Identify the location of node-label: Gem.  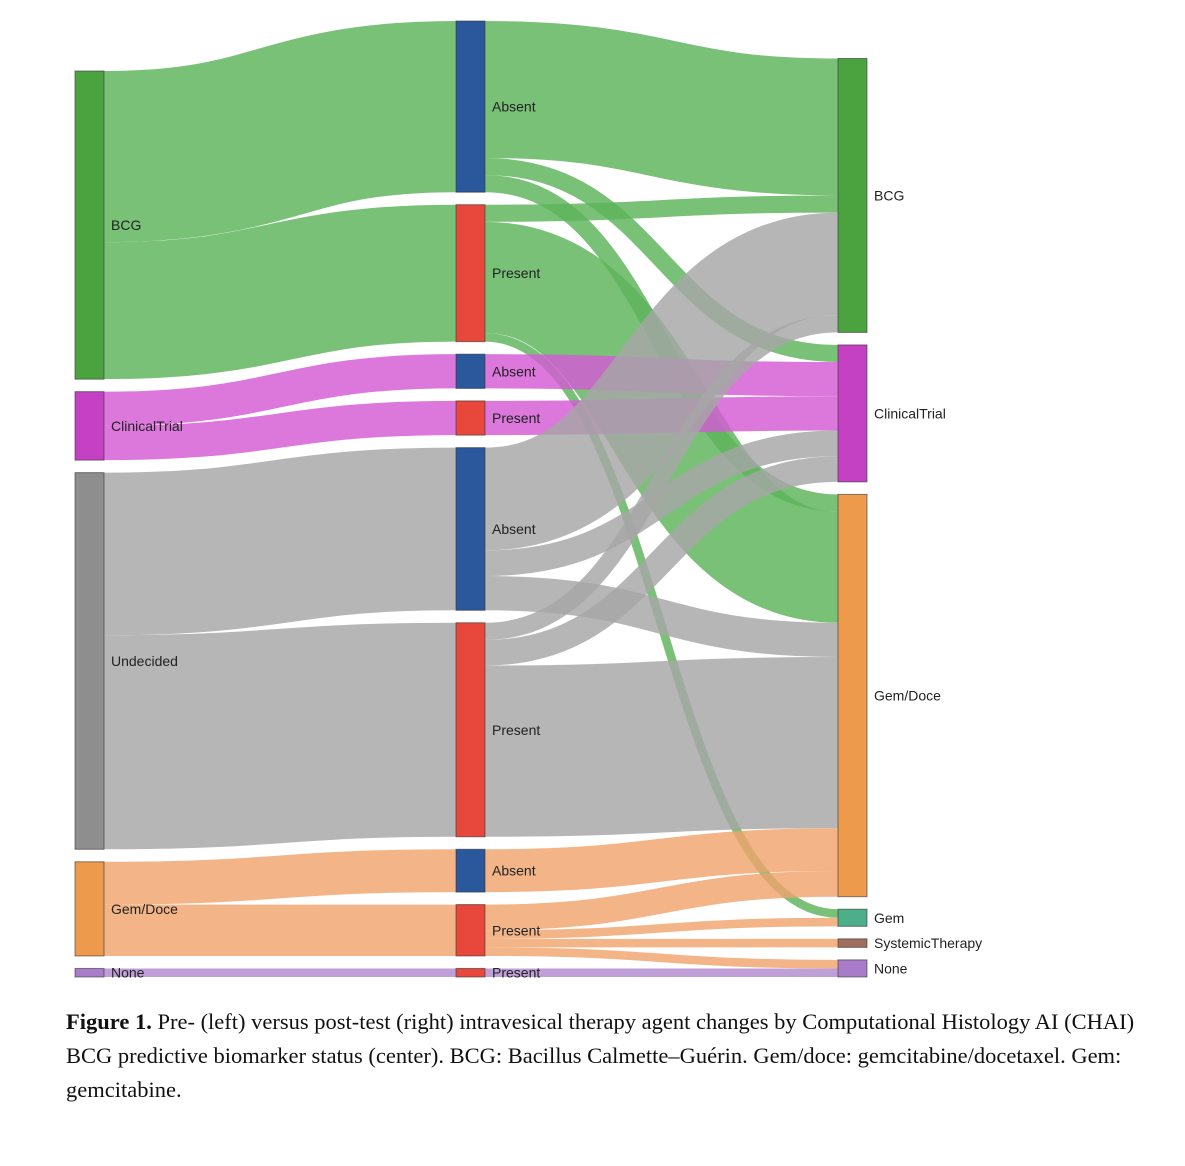
(889, 918).